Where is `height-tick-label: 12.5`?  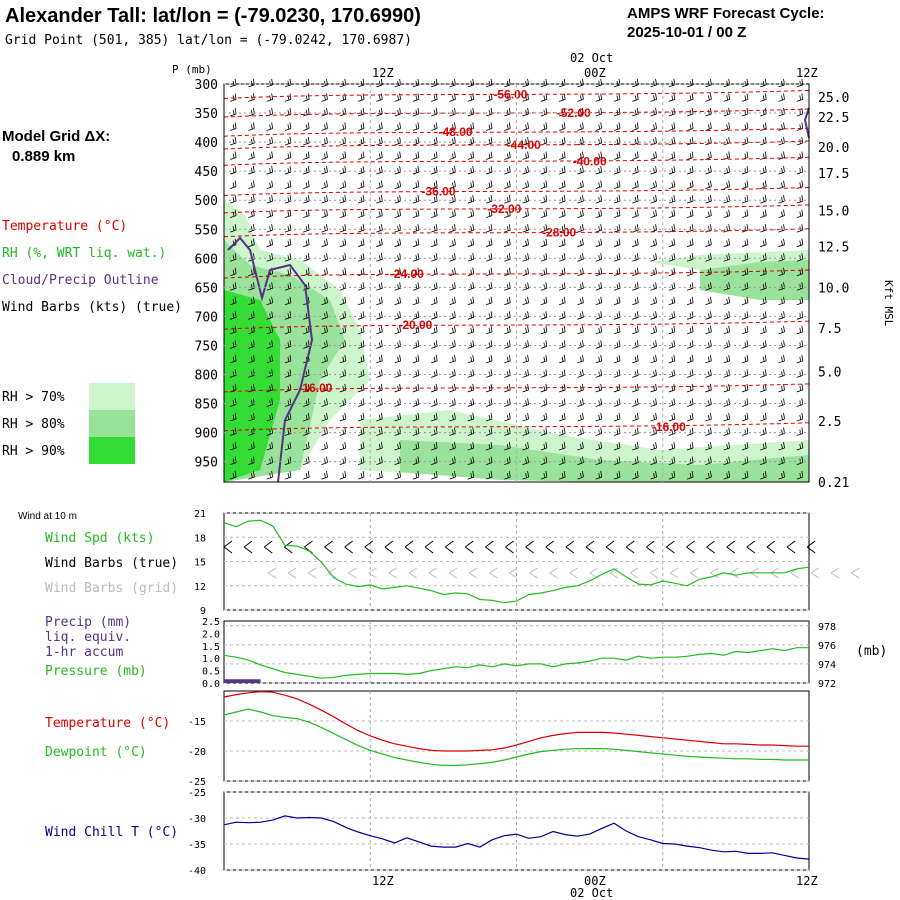
height-tick-label: 12.5 is located at coordinates (833, 248).